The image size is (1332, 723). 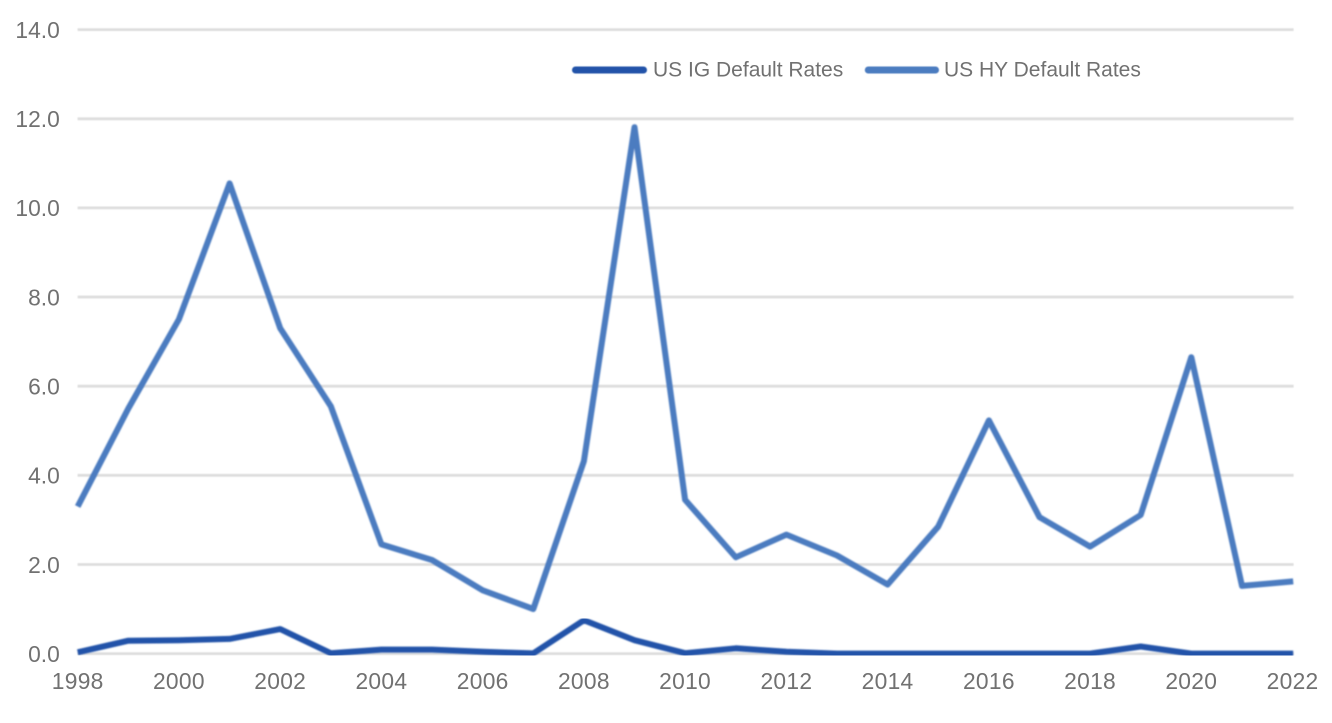 What do you see at coordinates (888, 681) in the screenshot?
I see `svg-text: 2014` at bounding box center [888, 681].